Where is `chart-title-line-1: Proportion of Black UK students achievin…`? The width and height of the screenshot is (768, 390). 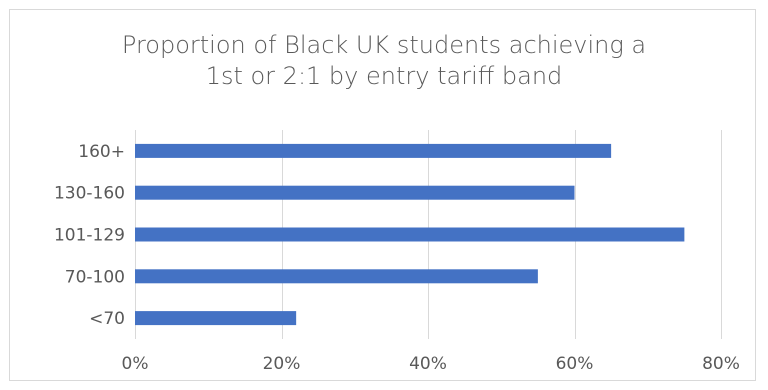 chart-title-line-1: Proportion of Black UK students achievin… is located at coordinates (384, 45).